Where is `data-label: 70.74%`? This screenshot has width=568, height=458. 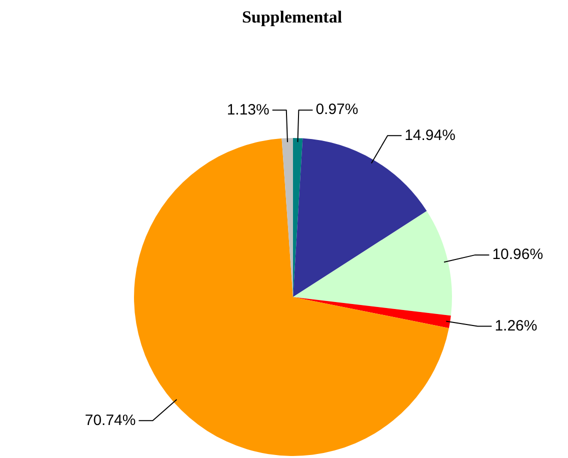
data-label: 70.74% is located at coordinates (110, 420).